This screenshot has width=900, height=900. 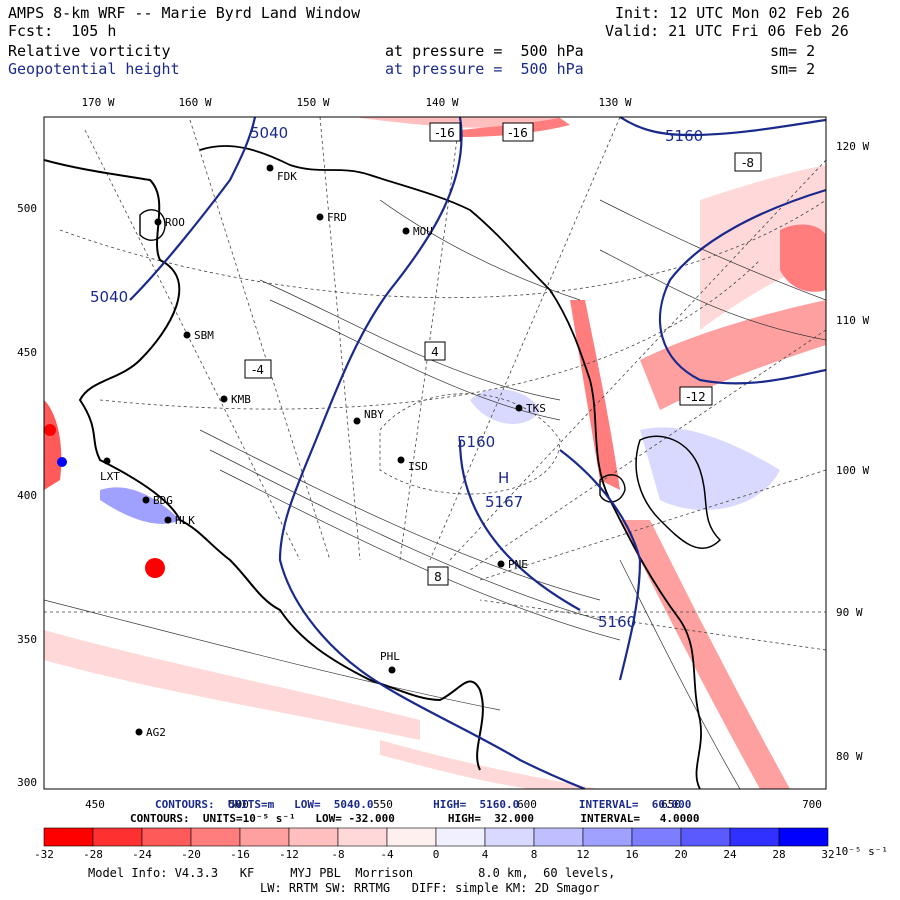 I want to click on height-high-marker: H, so click(x=503, y=478).